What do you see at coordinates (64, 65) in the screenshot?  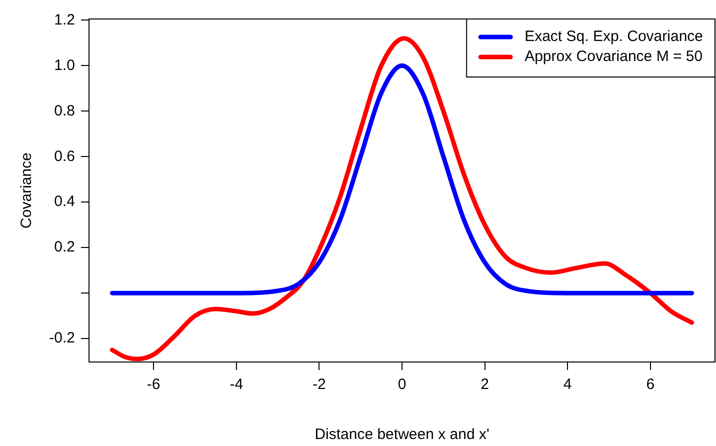 I see `y-tick-label: 1.0` at bounding box center [64, 65].